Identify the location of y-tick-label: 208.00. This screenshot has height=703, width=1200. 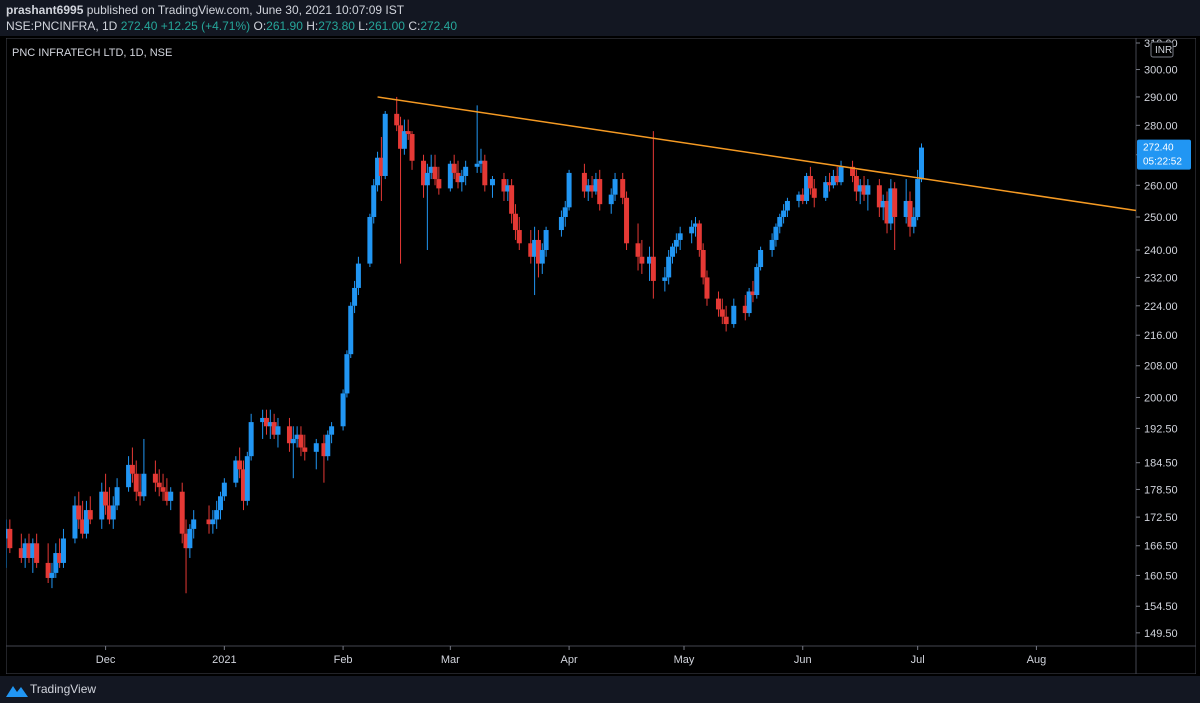
(1161, 367).